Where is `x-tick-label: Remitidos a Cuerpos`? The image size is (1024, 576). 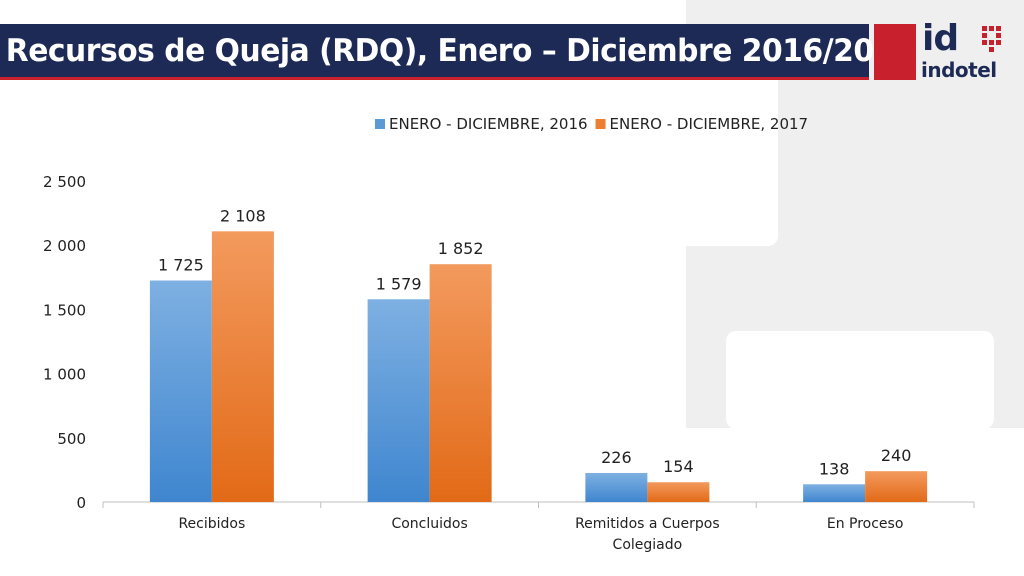 x-tick-label: Remitidos a Cuerpos is located at coordinates (647, 524).